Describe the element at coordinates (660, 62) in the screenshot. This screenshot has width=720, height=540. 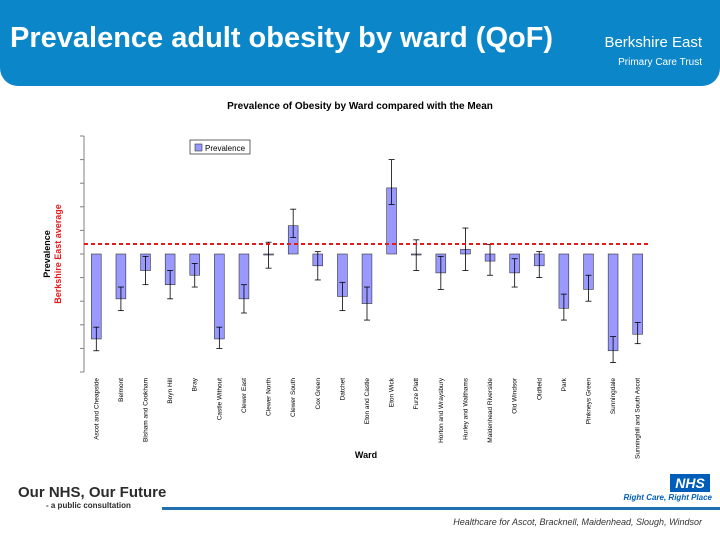
I see `org-subtitle: Primary Care Trust` at that location.